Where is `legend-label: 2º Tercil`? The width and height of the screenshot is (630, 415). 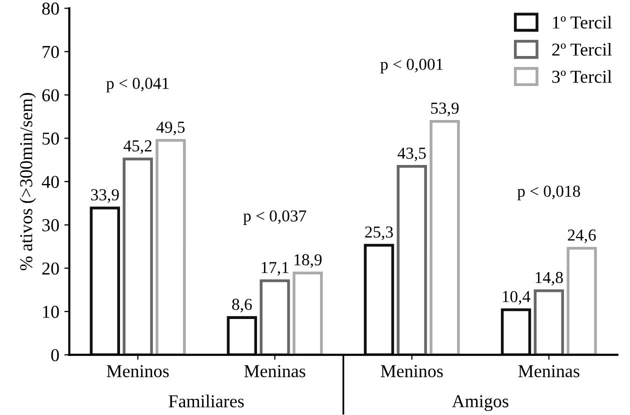
legend-label: 2º Tercil is located at coordinates (582, 49).